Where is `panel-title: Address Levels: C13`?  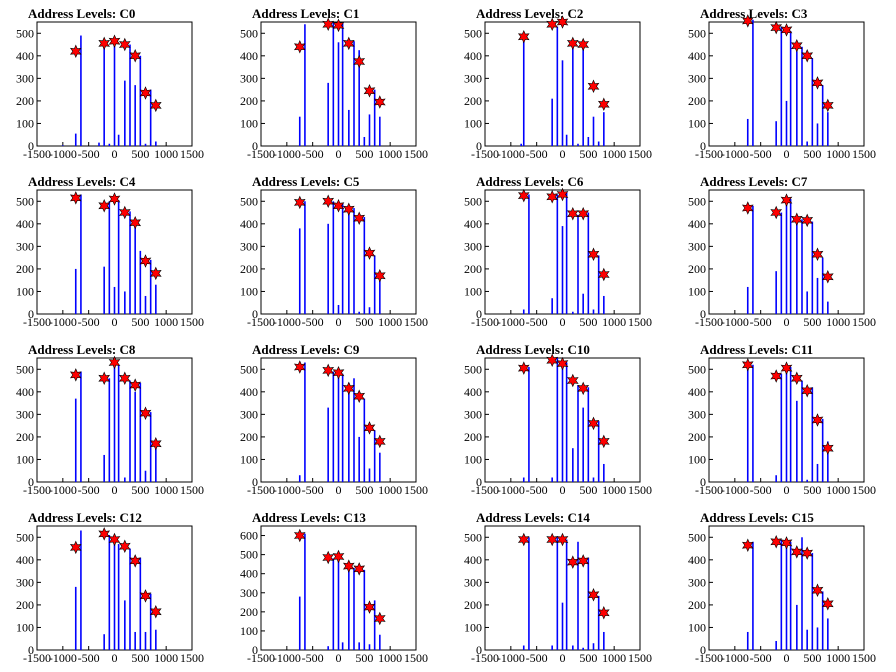
panel-title: Address Levels: C13 is located at coordinates (309, 517).